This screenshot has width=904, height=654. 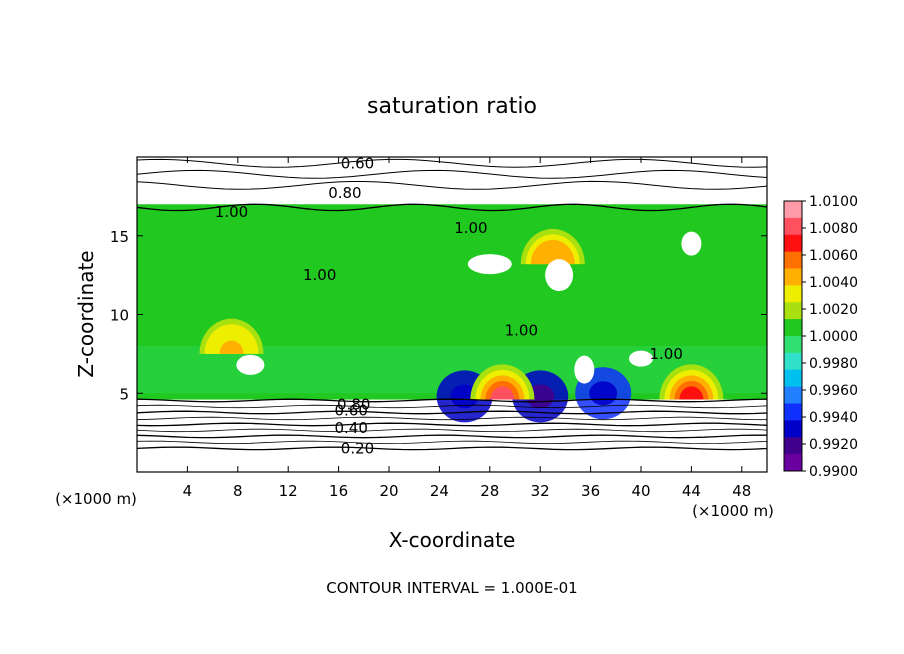 What do you see at coordinates (833, 283) in the screenshot?
I see `colorbar-label-3: 1.0040` at bounding box center [833, 283].